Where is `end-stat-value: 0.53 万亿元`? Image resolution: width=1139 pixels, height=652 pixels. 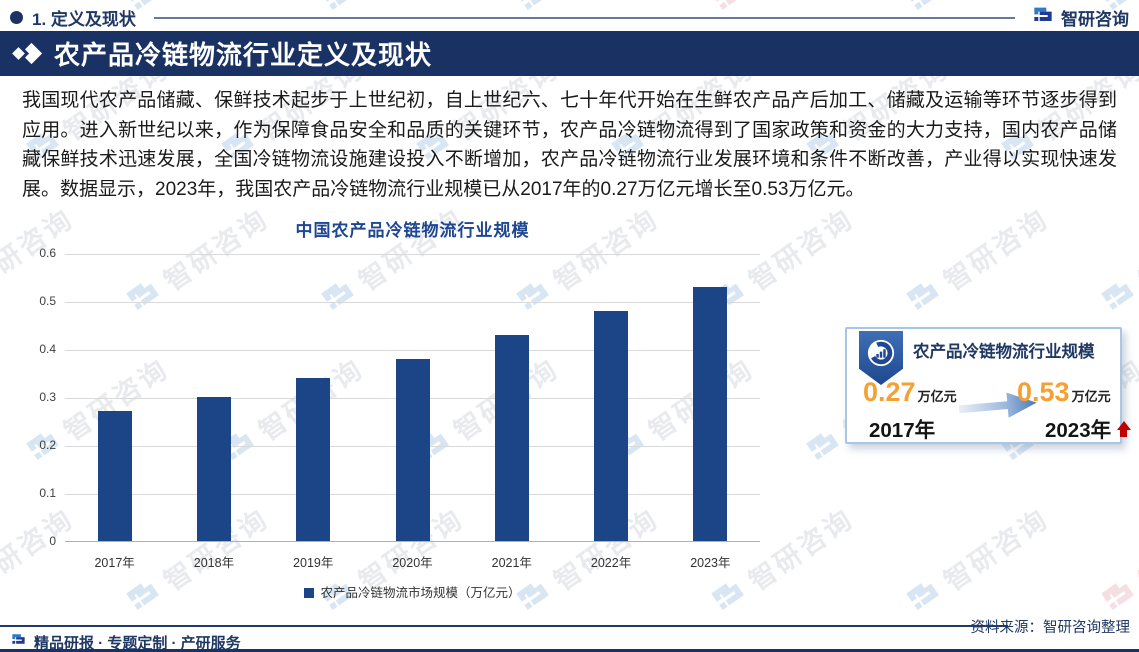 end-stat-value: 0.53 万亿元 is located at coordinates (1064, 392).